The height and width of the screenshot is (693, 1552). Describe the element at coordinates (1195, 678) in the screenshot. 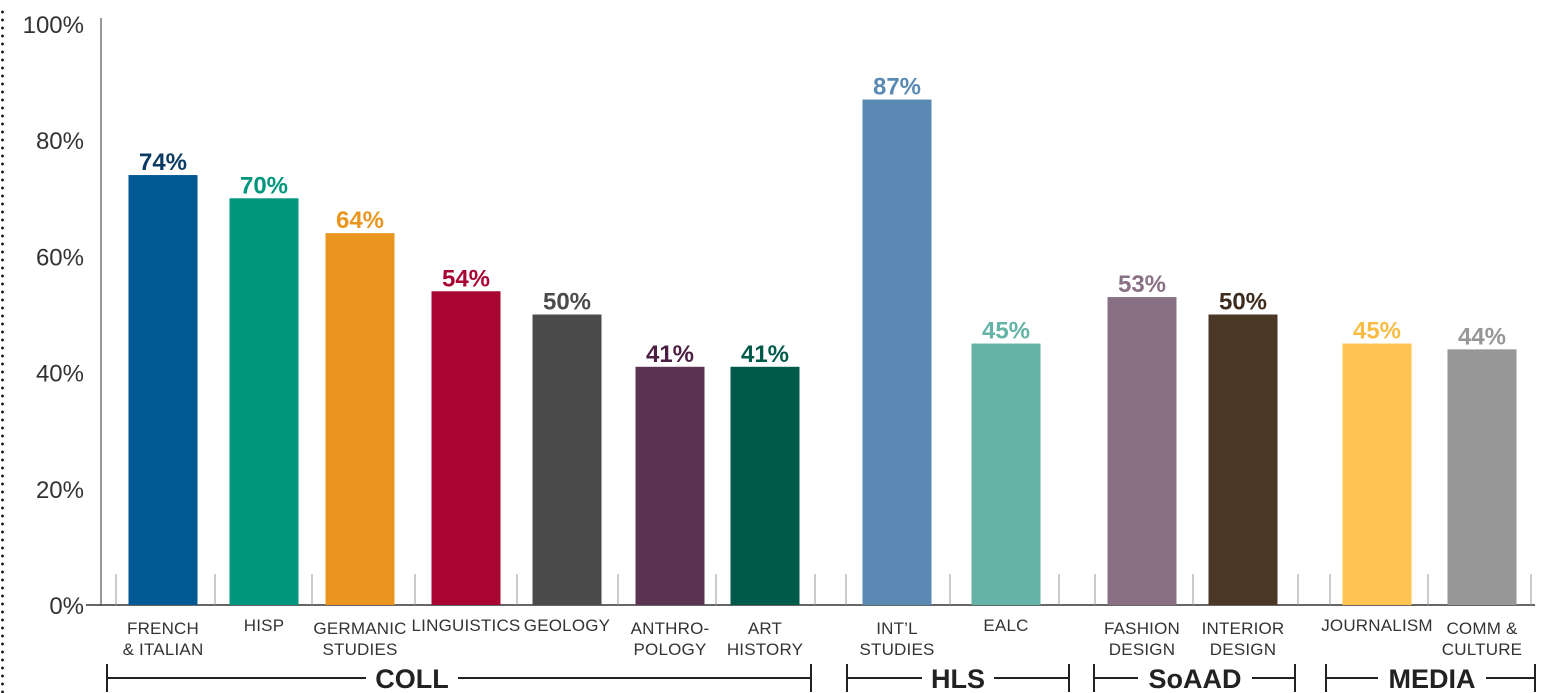

I see `group-label-SoAAD: SoAAD` at that location.